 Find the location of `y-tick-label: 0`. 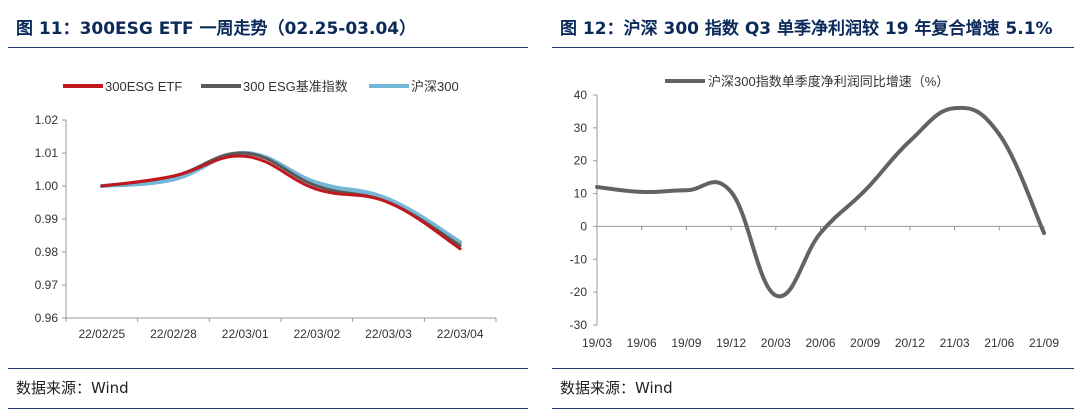

y-tick-label: 0 is located at coordinates (583, 226).